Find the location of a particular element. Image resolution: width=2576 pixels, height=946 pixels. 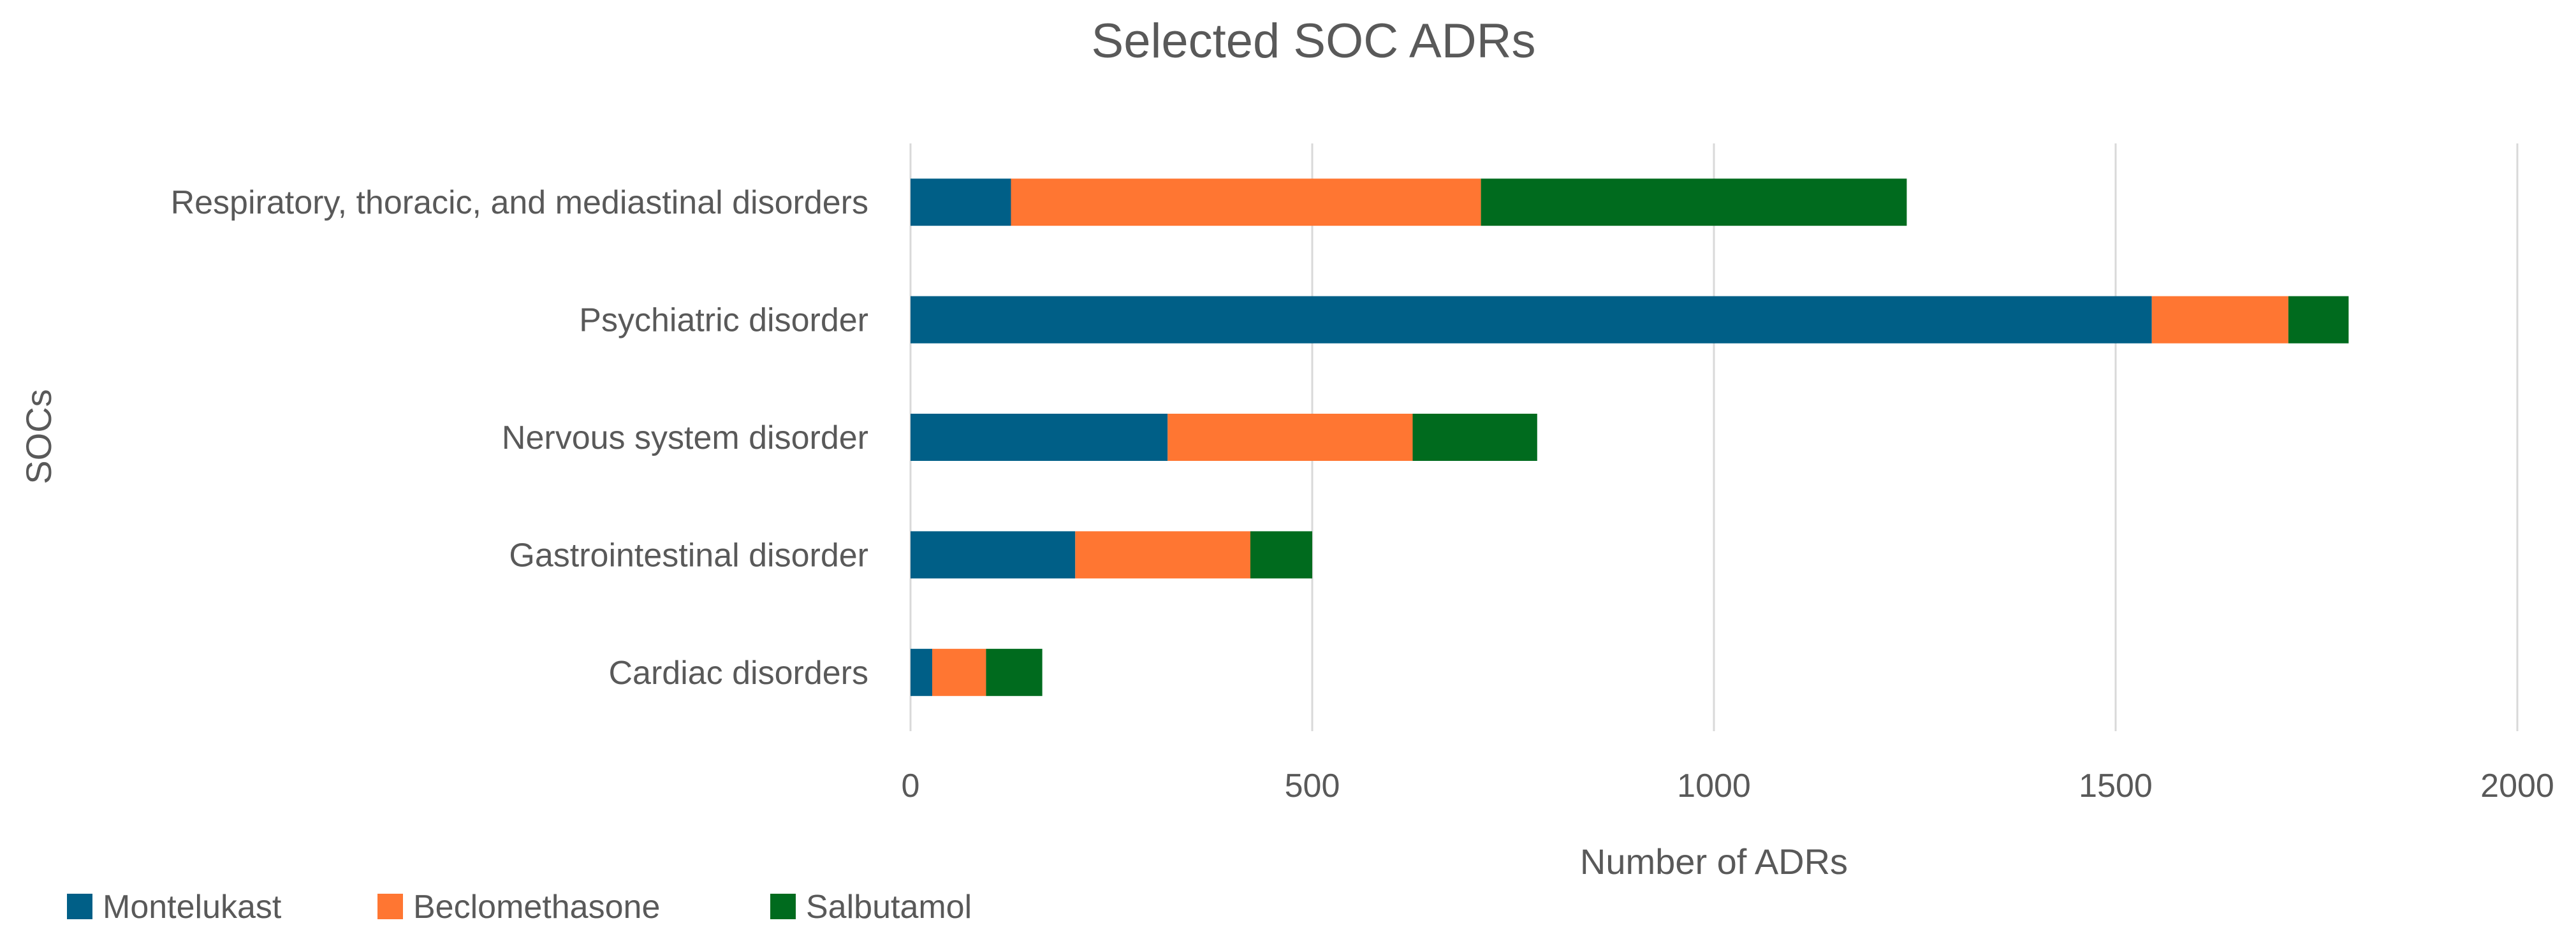

x-axis-label: Number of ADRs is located at coordinates (1714, 861).